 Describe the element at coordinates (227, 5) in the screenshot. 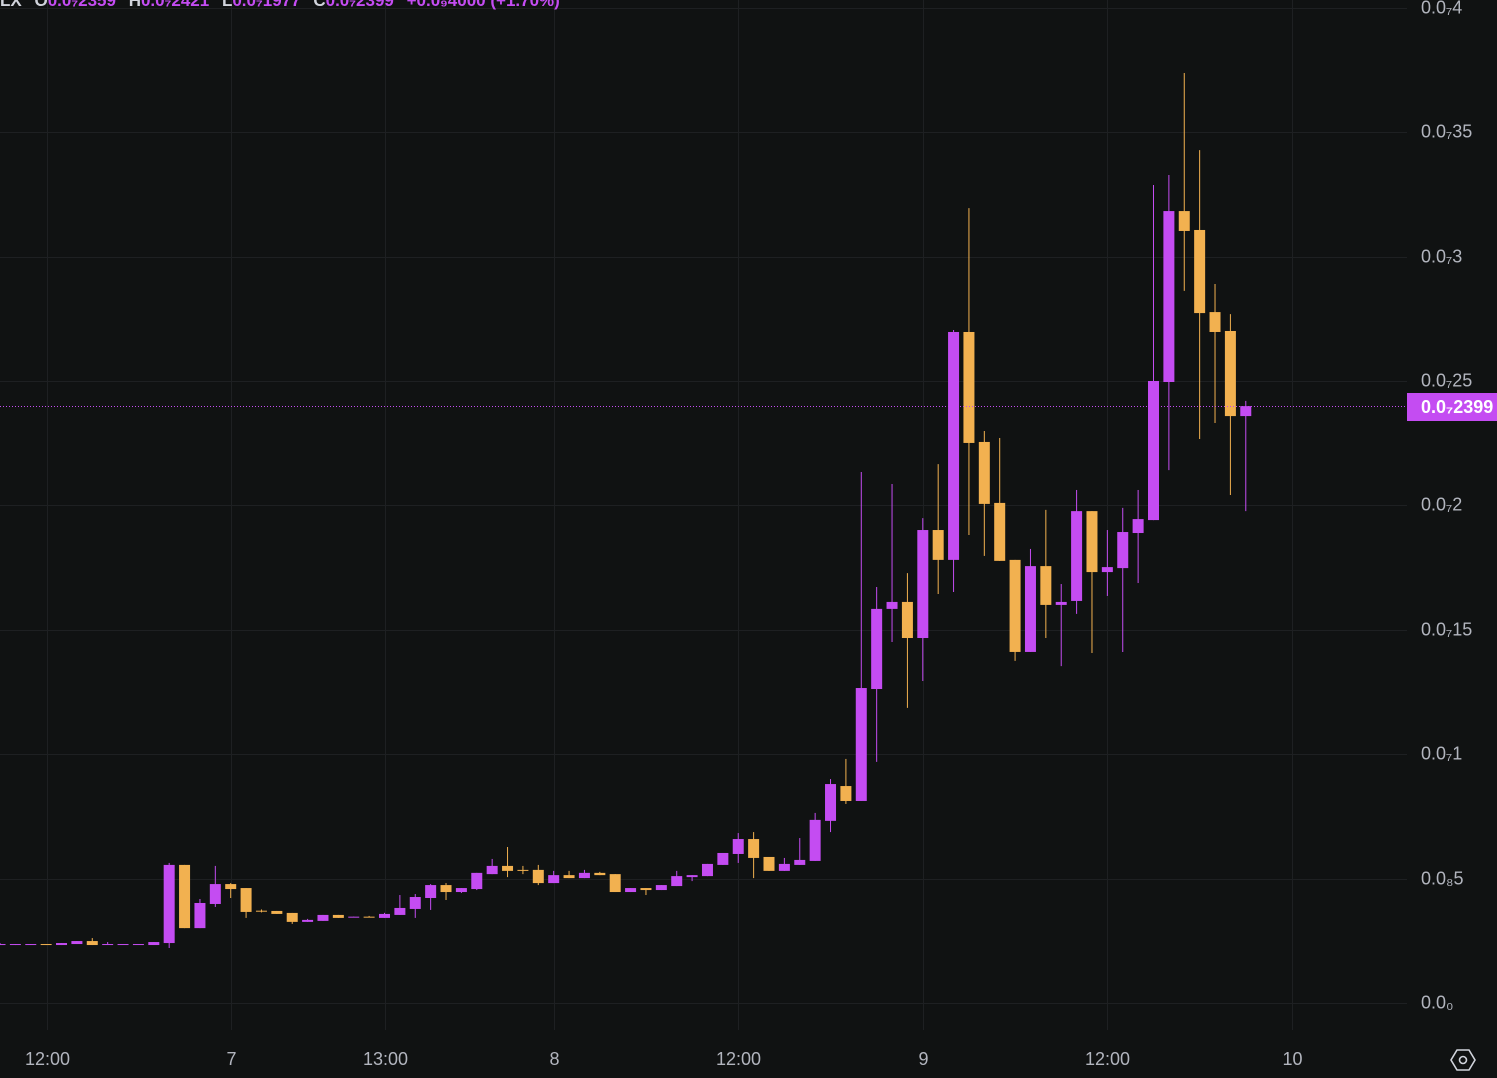

I see `low-key: L` at that location.